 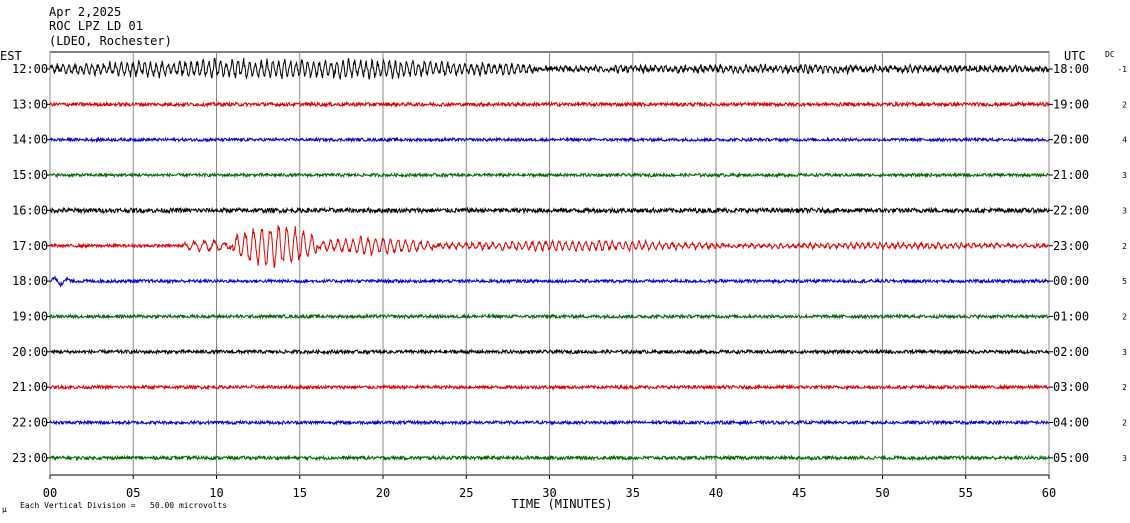 I want to click on x-tick-label: 30, so click(x=549, y=493).